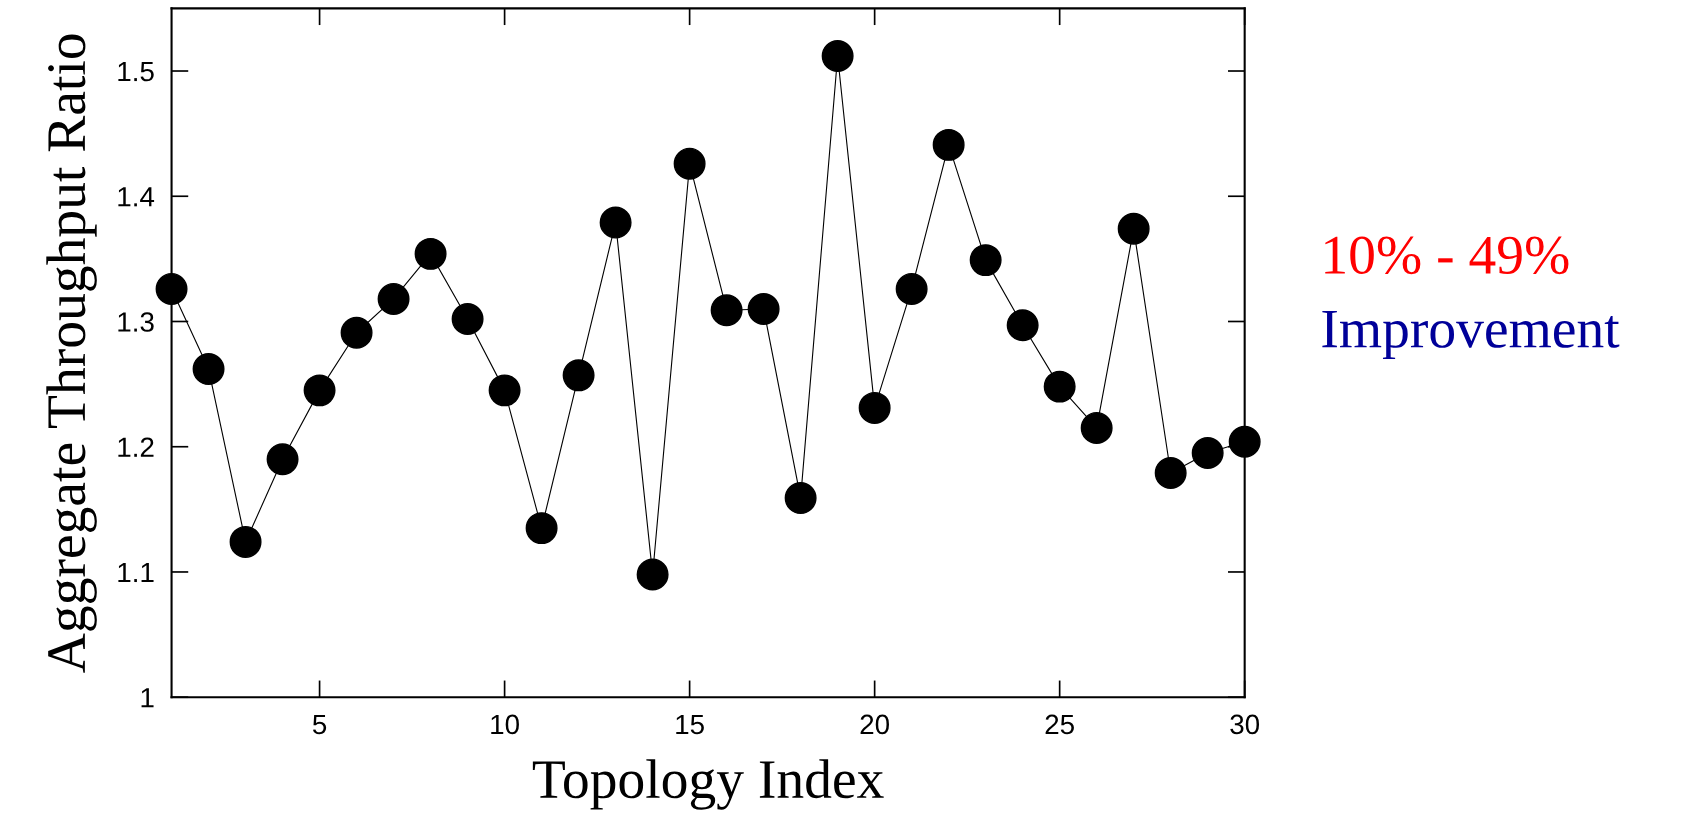 The height and width of the screenshot is (839, 1682). Describe the element at coordinates (136, 447) in the screenshot. I see `y-tick-label: 1.2` at that location.